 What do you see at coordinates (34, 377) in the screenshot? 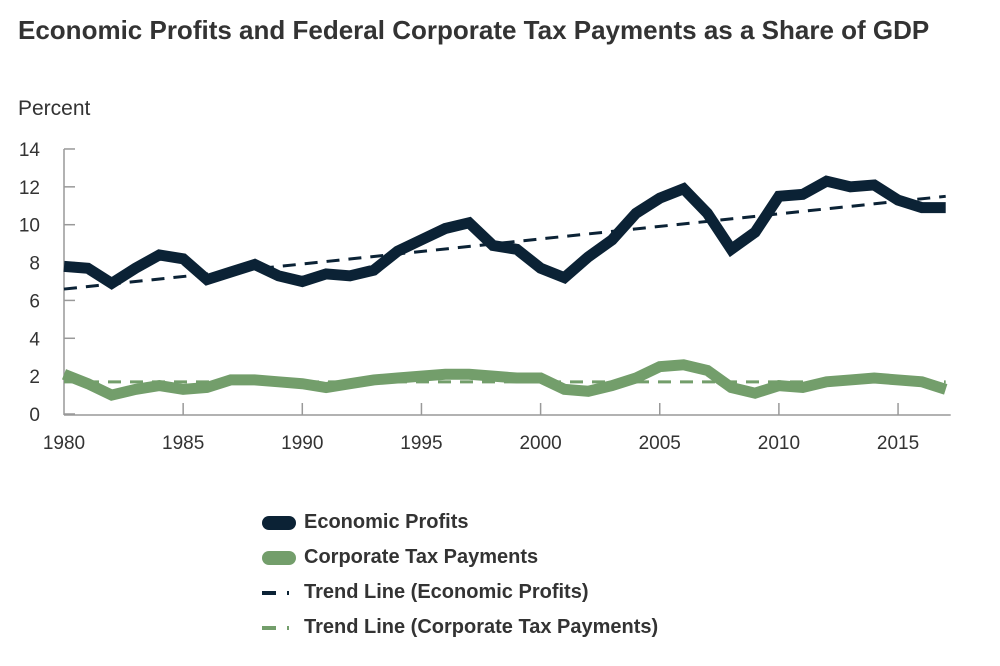
I see `y-tick-label: 2` at bounding box center [34, 377].